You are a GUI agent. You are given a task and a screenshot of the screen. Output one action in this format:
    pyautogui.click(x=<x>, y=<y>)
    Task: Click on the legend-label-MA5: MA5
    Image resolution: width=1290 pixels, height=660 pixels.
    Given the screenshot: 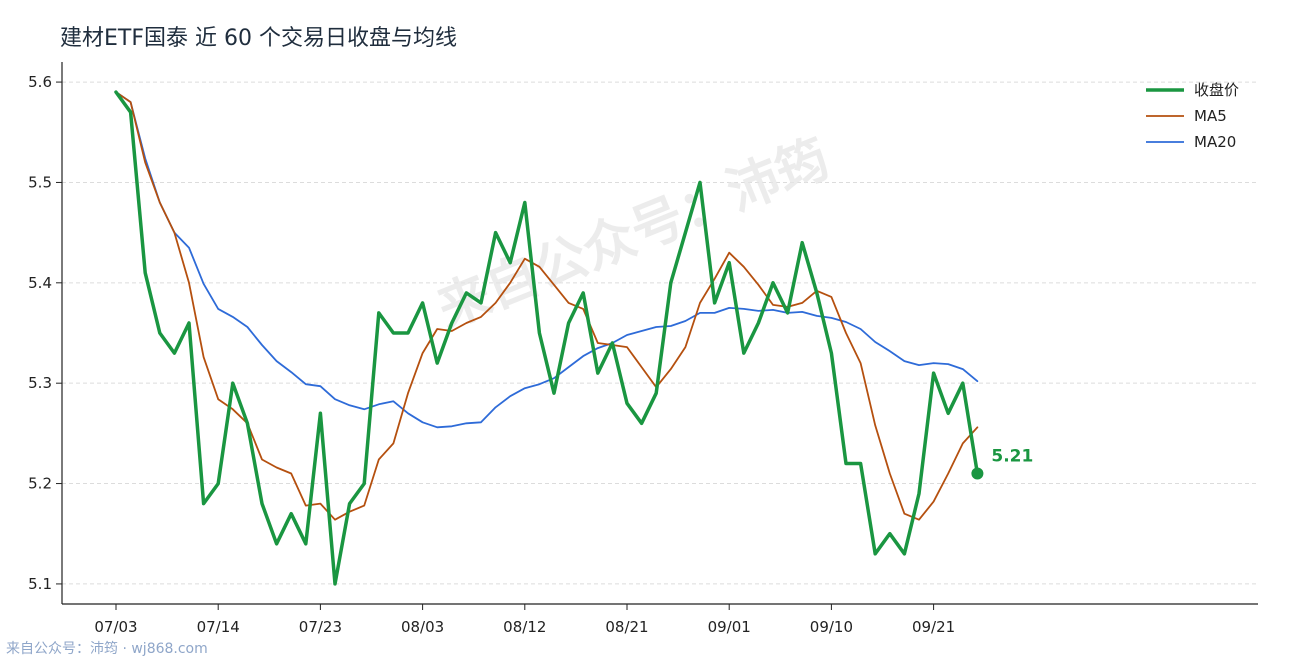 What is the action you would take?
    pyautogui.click(x=1210, y=116)
    